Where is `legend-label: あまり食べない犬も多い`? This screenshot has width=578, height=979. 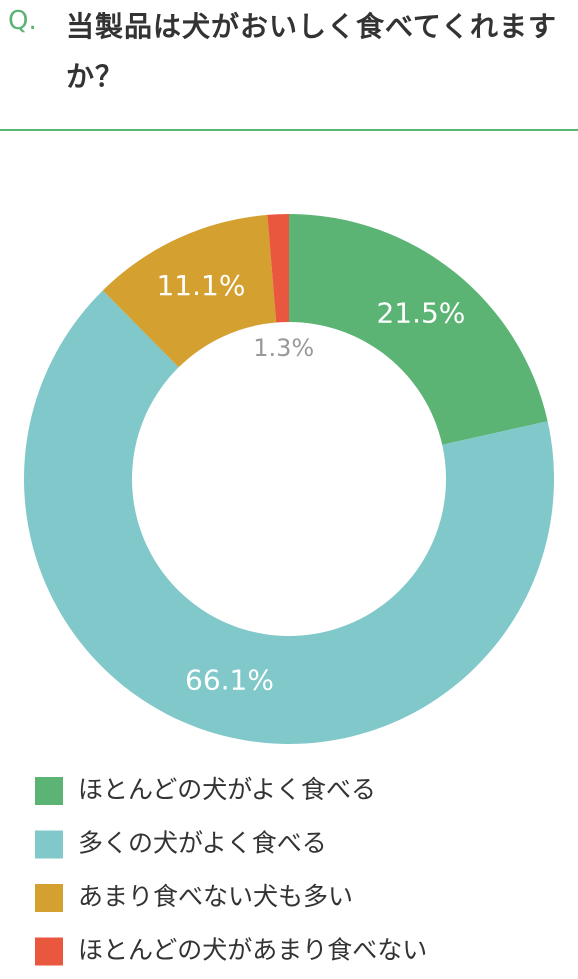
legend-label: あまり食べない犬も多い is located at coordinates (215, 896).